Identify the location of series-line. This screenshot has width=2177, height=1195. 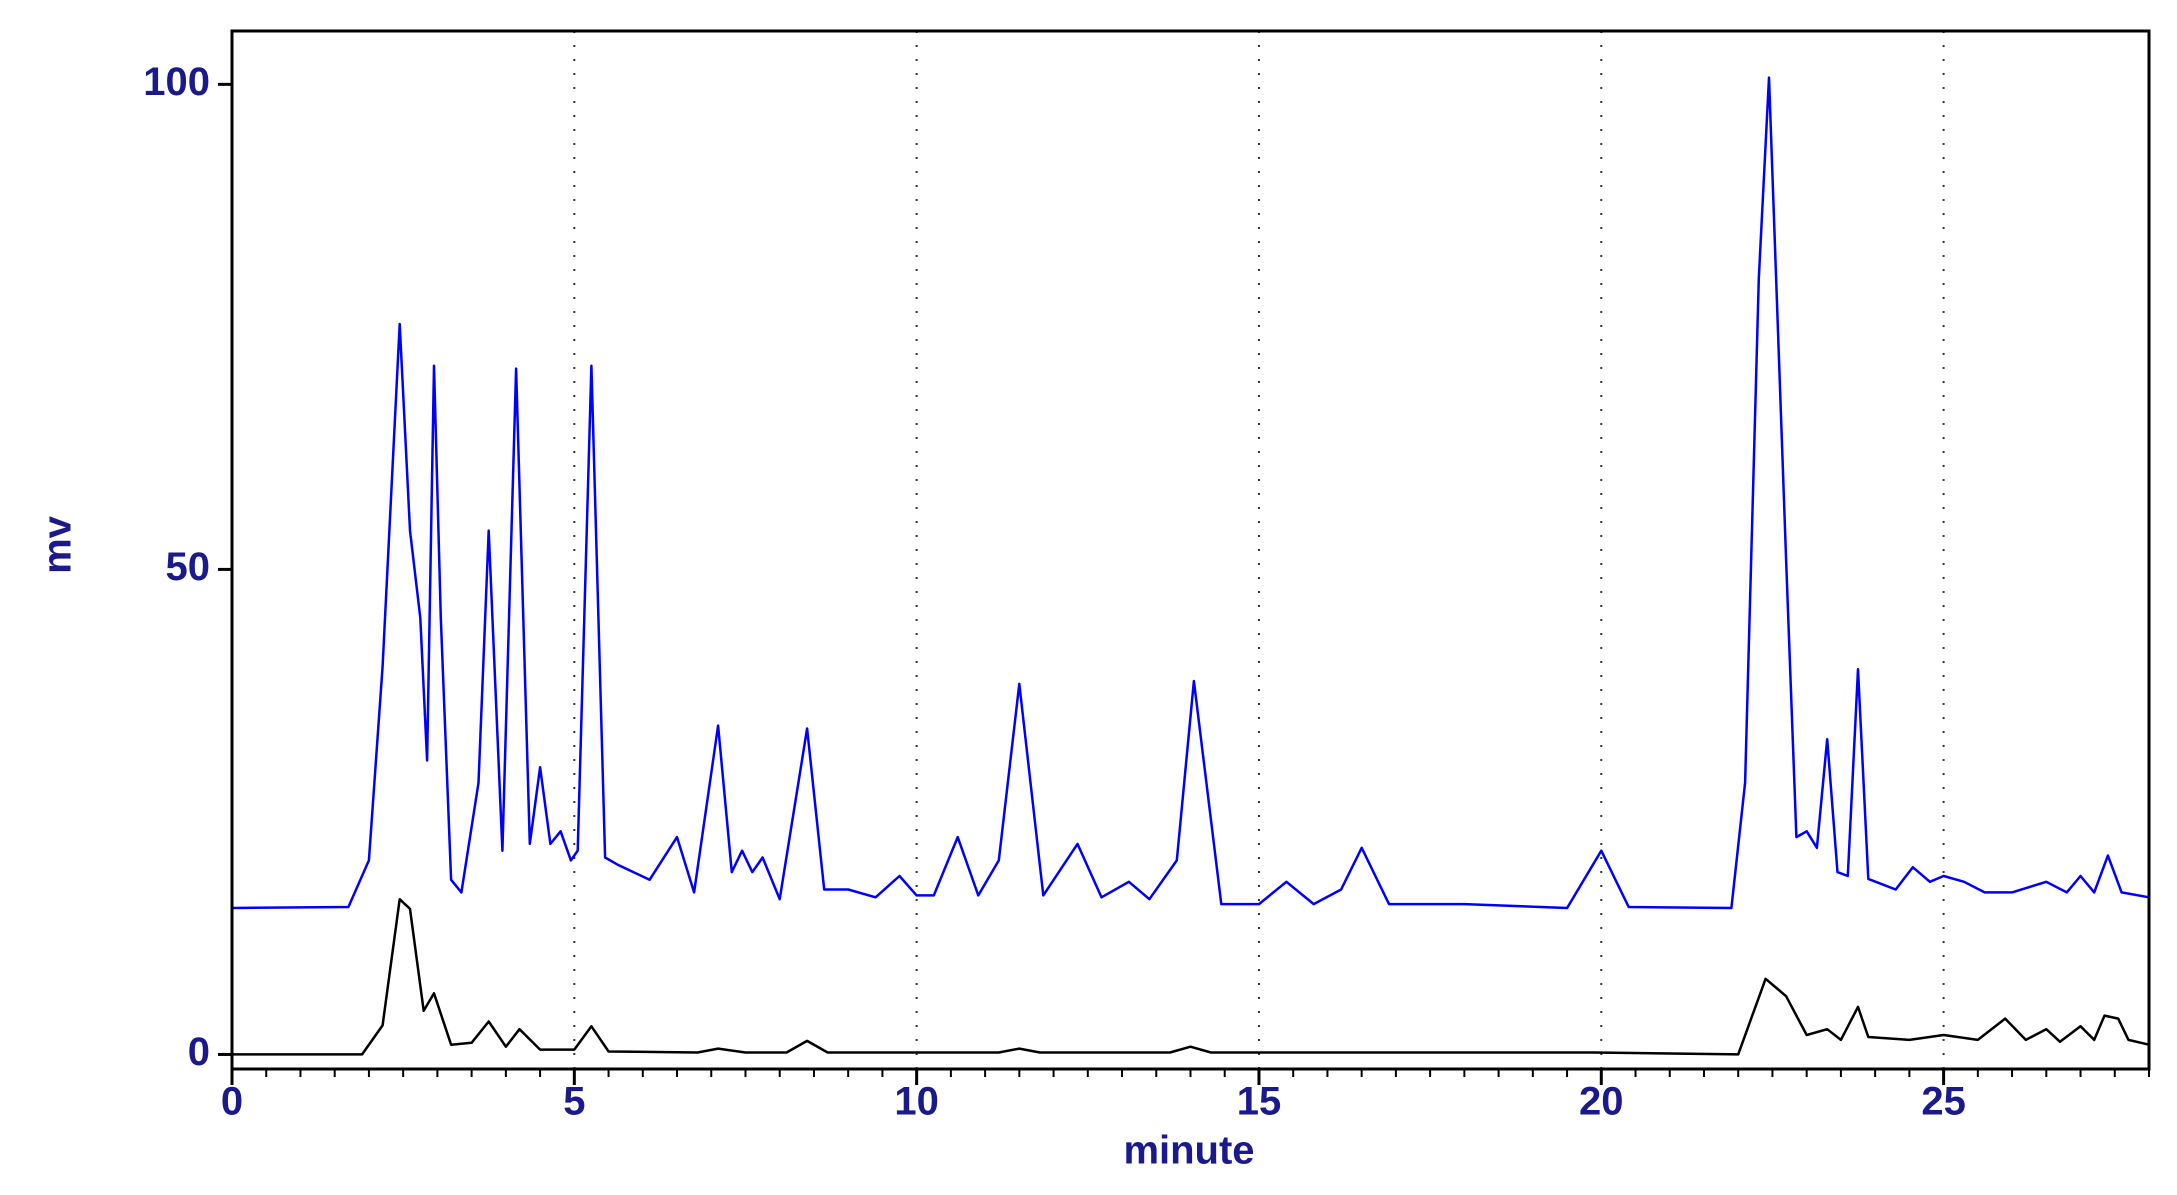
(1191, 976).